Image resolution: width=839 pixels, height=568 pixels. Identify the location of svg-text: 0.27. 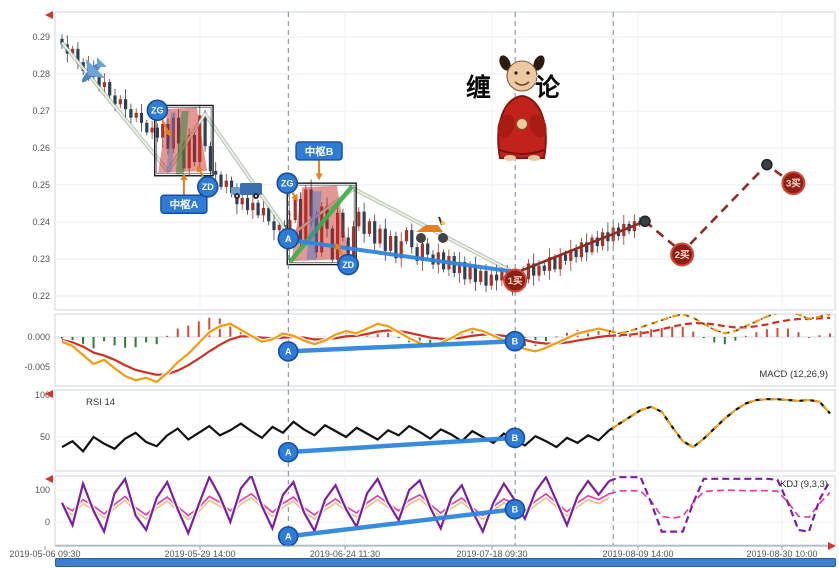
(41, 111).